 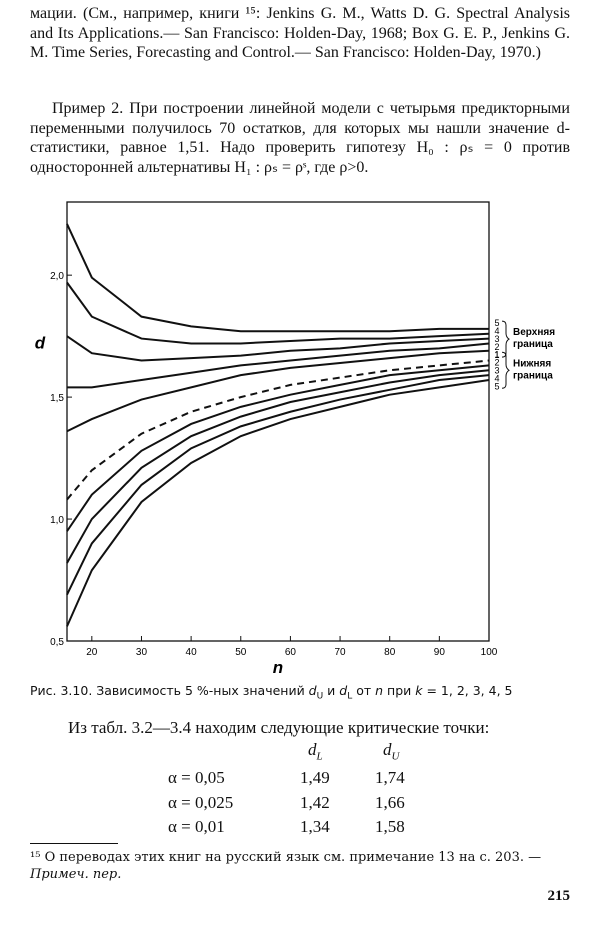 What do you see at coordinates (440, 652) in the screenshot?
I see `x-tick-label: 90` at bounding box center [440, 652].